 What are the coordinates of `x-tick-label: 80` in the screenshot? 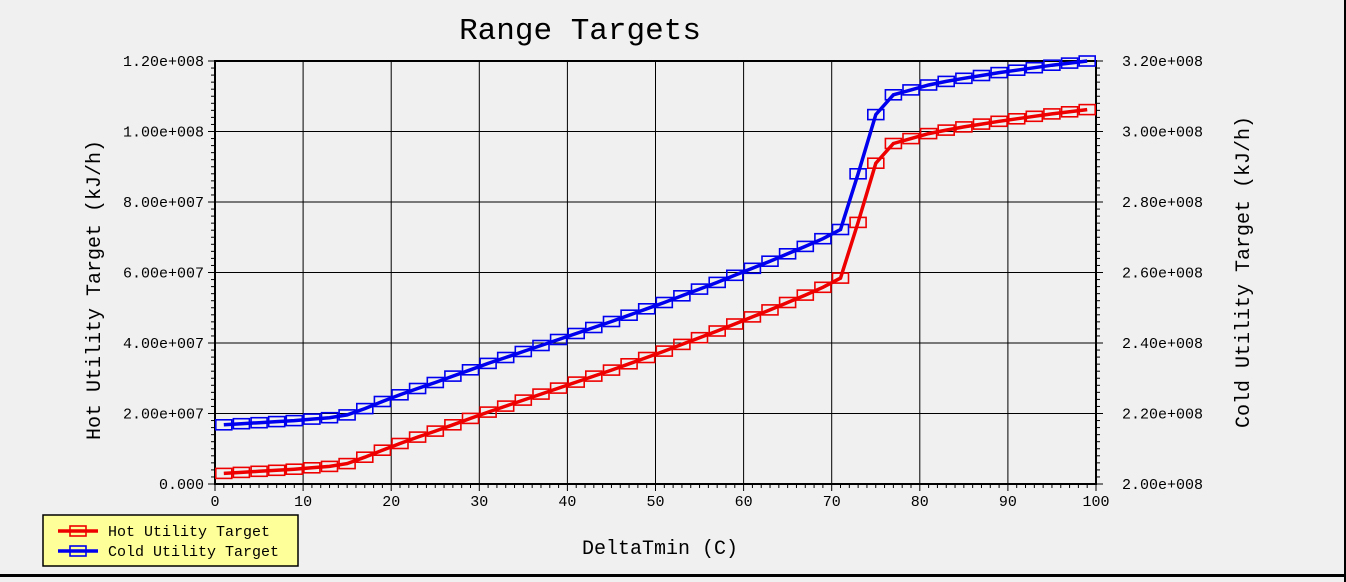 It's located at (920, 502).